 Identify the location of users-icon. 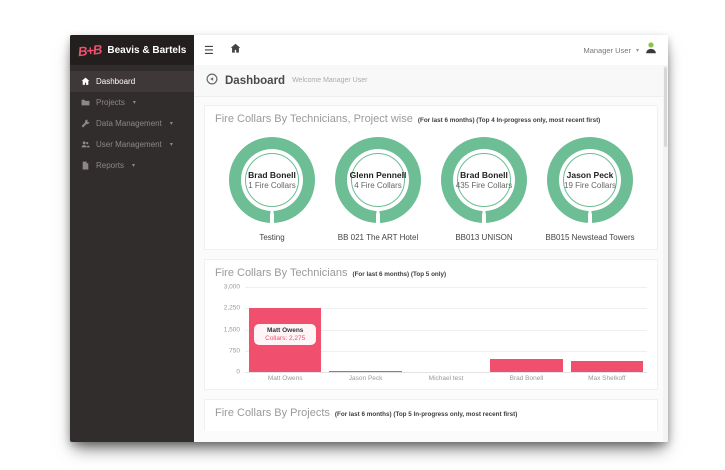
(85, 144).